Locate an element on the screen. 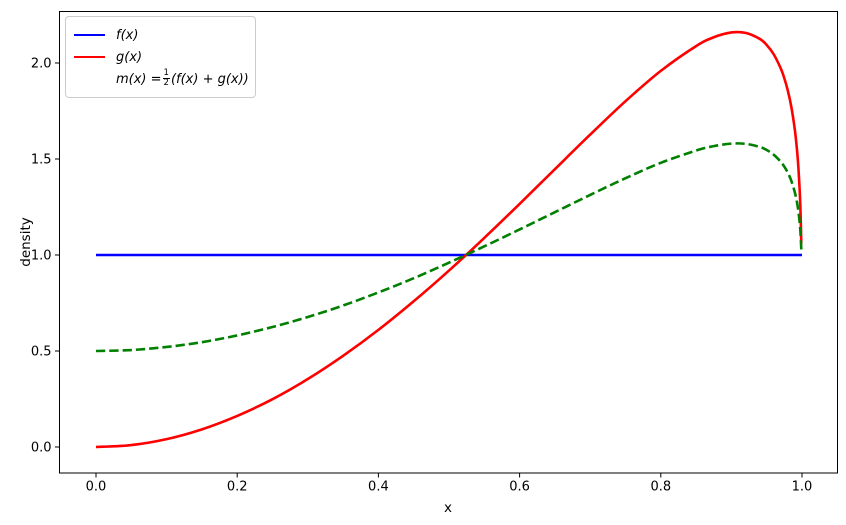 The image size is (846, 525). x-tick-label: 0.2 is located at coordinates (237, 487).